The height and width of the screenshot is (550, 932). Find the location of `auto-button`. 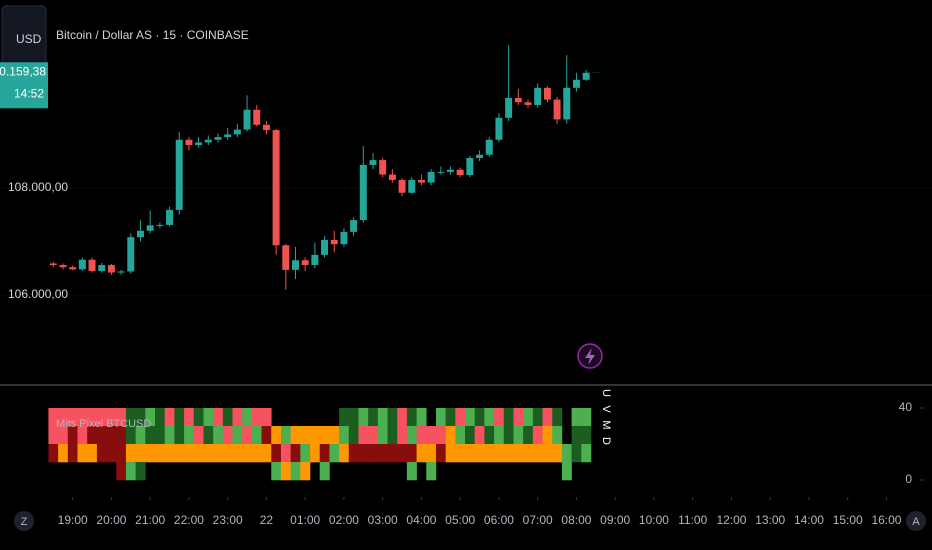

auto-button is located at coordinates (916, 521).